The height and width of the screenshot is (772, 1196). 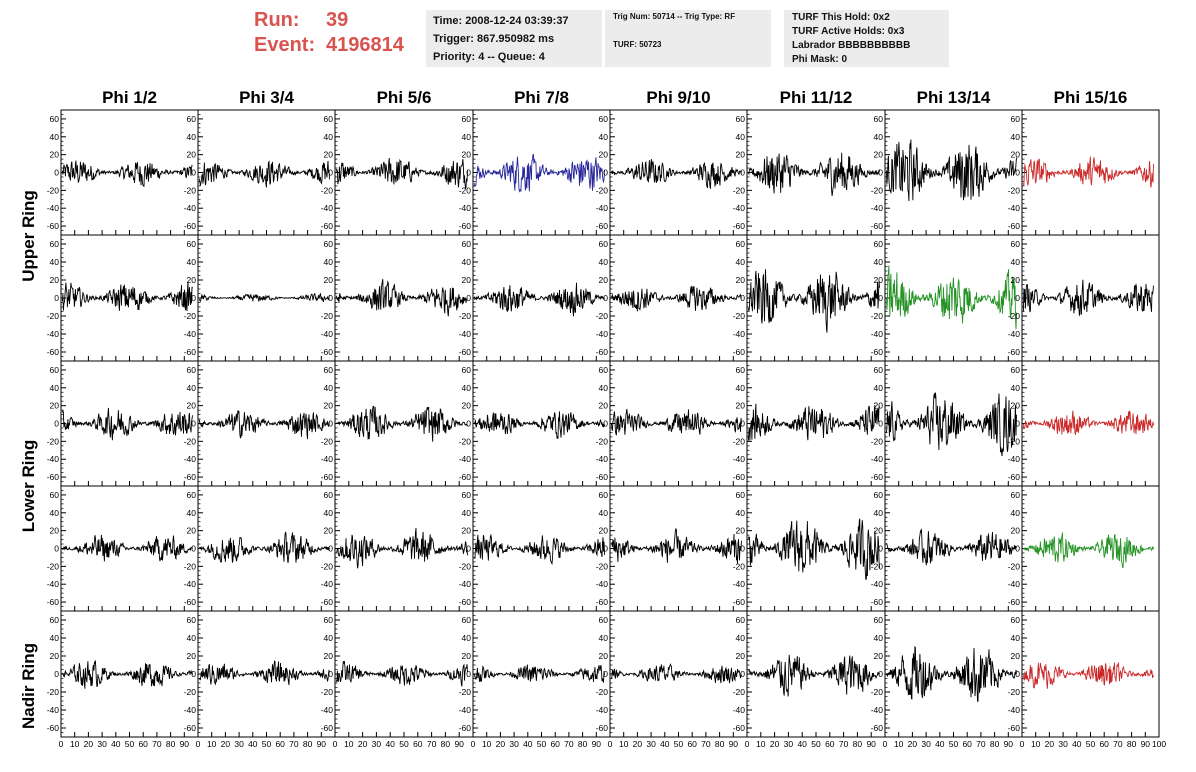 What do you see at coordinates (637, 44) in the screenshot?
I see `turf-num-text: TURF: 50723` at bounding box center [637, 44].